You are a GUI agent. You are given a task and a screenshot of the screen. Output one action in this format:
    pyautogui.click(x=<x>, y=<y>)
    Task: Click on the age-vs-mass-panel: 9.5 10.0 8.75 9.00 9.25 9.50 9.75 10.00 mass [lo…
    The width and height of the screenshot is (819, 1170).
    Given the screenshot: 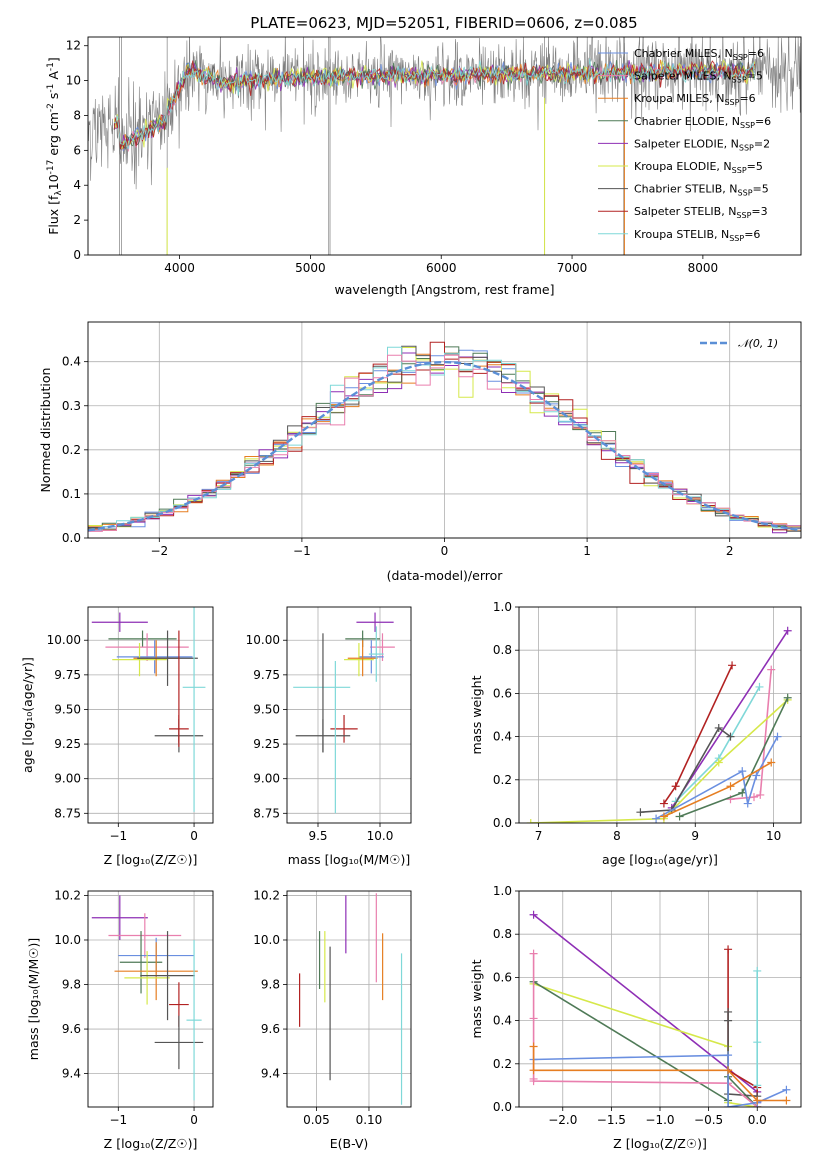 What is the action you would take?
    pyautogui.click(x=329, y=736)
    